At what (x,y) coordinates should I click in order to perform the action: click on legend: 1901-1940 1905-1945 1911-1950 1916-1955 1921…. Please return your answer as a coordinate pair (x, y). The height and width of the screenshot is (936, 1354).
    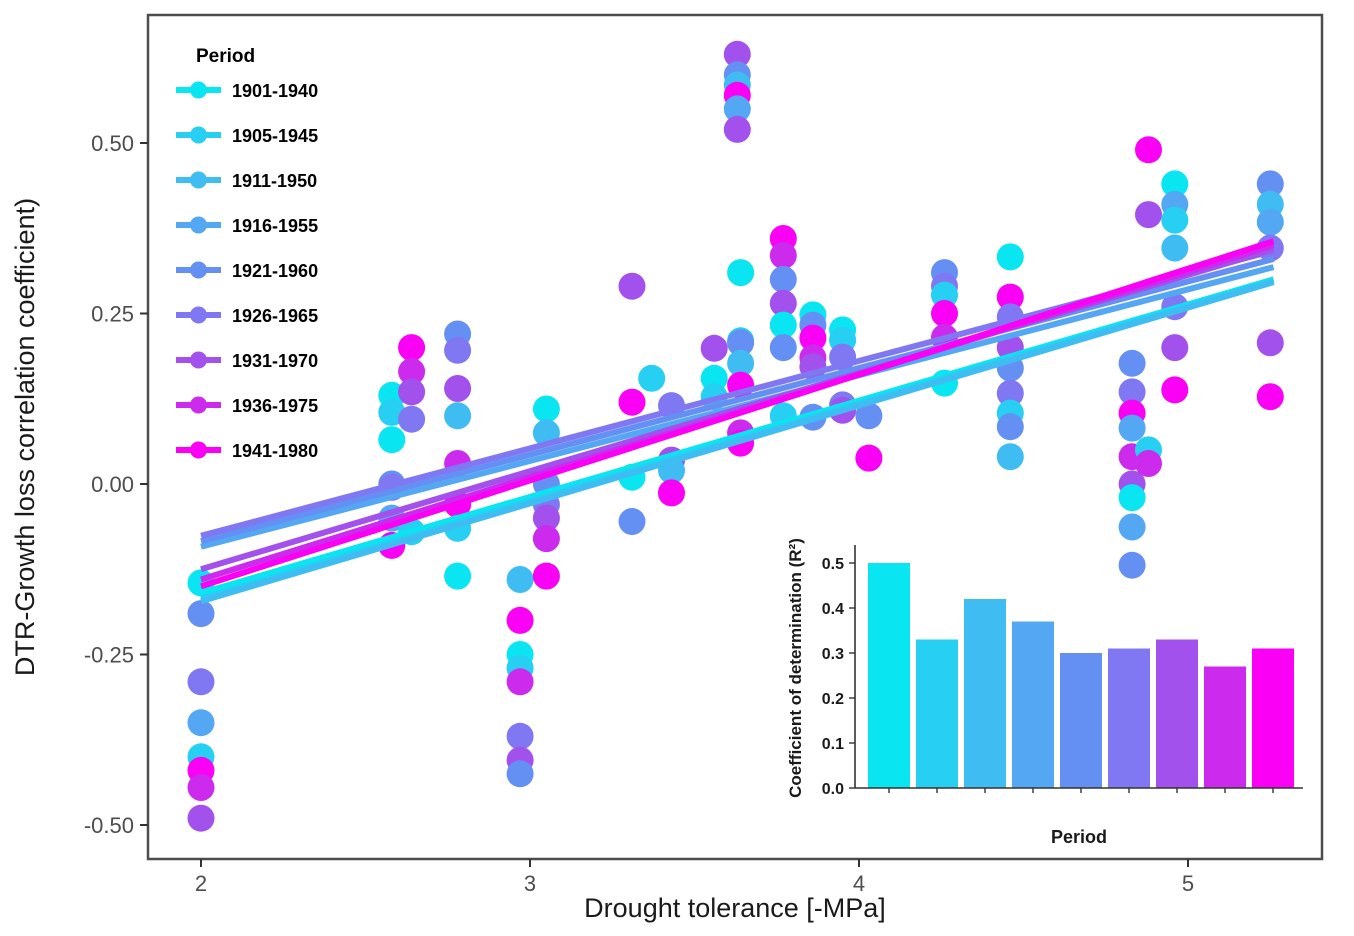
    Looking at the image, I should click on (247, 271).